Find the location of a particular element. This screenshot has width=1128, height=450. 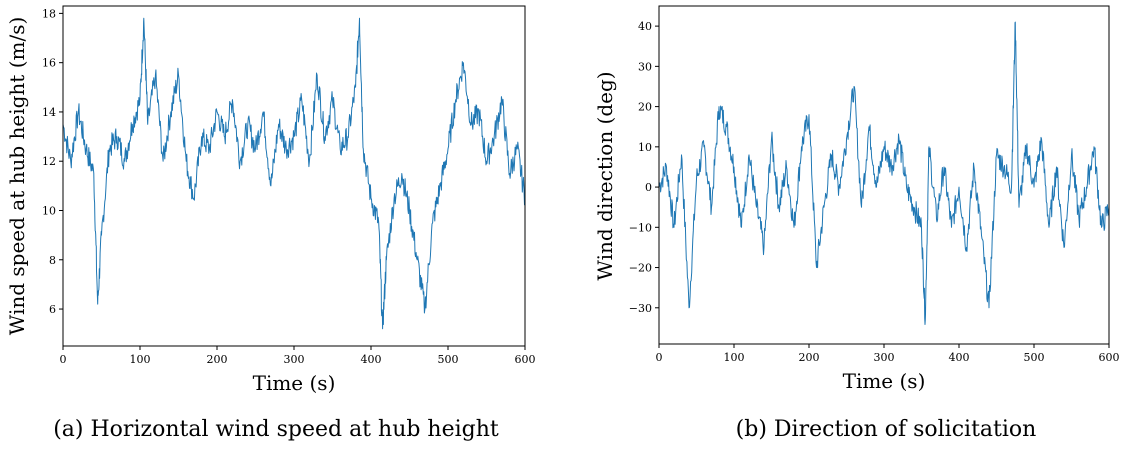

panel-b-x-axis-label: Time (s) is located at coordinates (884, 381).